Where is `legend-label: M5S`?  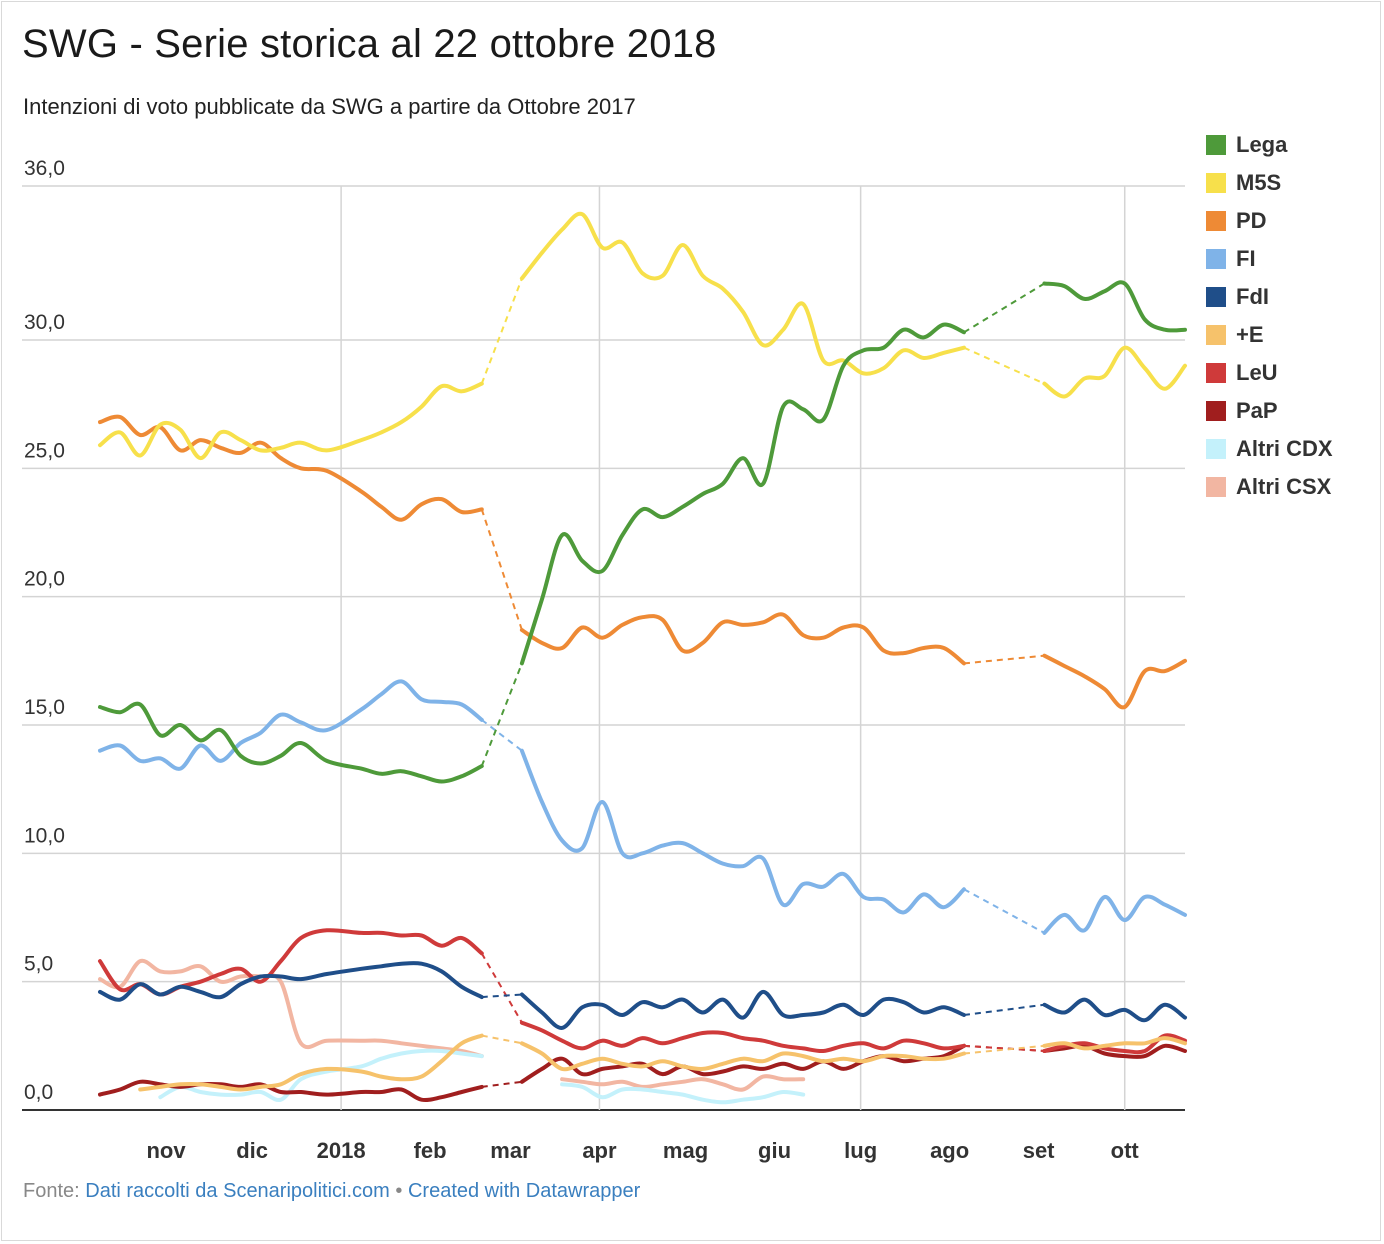 legend-label: M5S is located at coordinates (1259, 182).